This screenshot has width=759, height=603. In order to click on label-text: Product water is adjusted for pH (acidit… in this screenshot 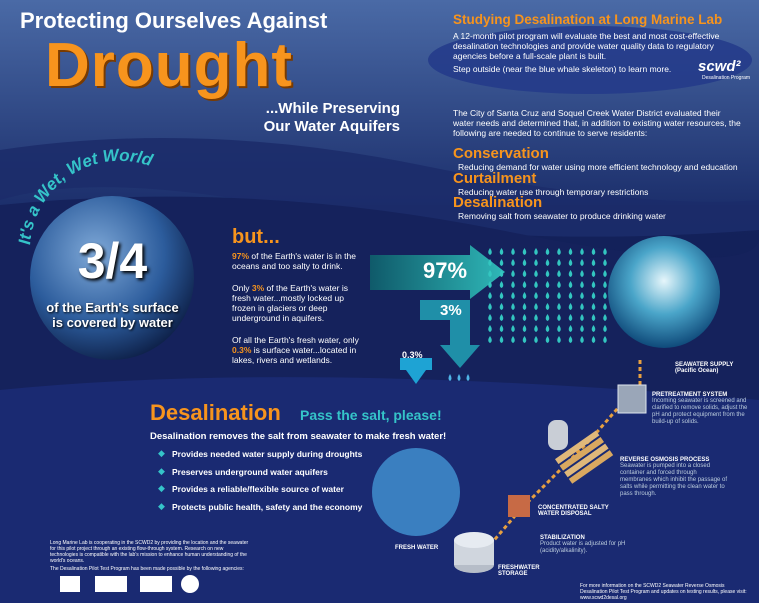, I will do `click(583, 547)`.